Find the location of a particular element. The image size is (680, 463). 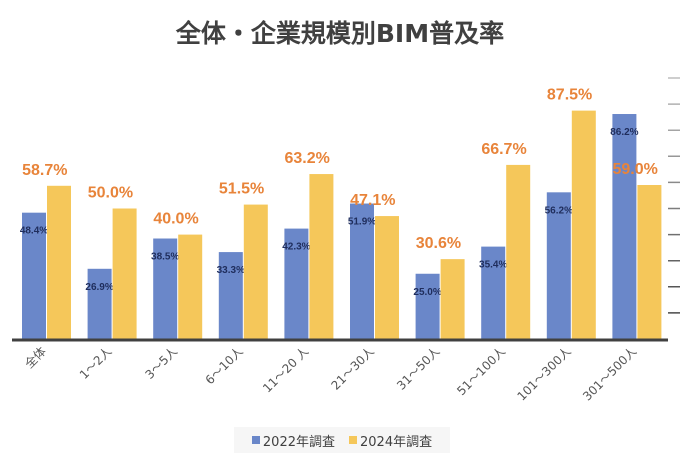

legend-label-2024: 2024年調査 is located at coordinates (396, 442).